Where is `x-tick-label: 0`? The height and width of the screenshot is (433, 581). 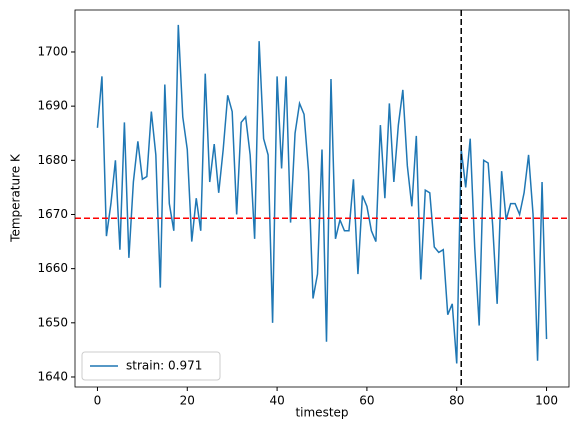 x-tick-label: 0 is located at coordinates (98, 401).